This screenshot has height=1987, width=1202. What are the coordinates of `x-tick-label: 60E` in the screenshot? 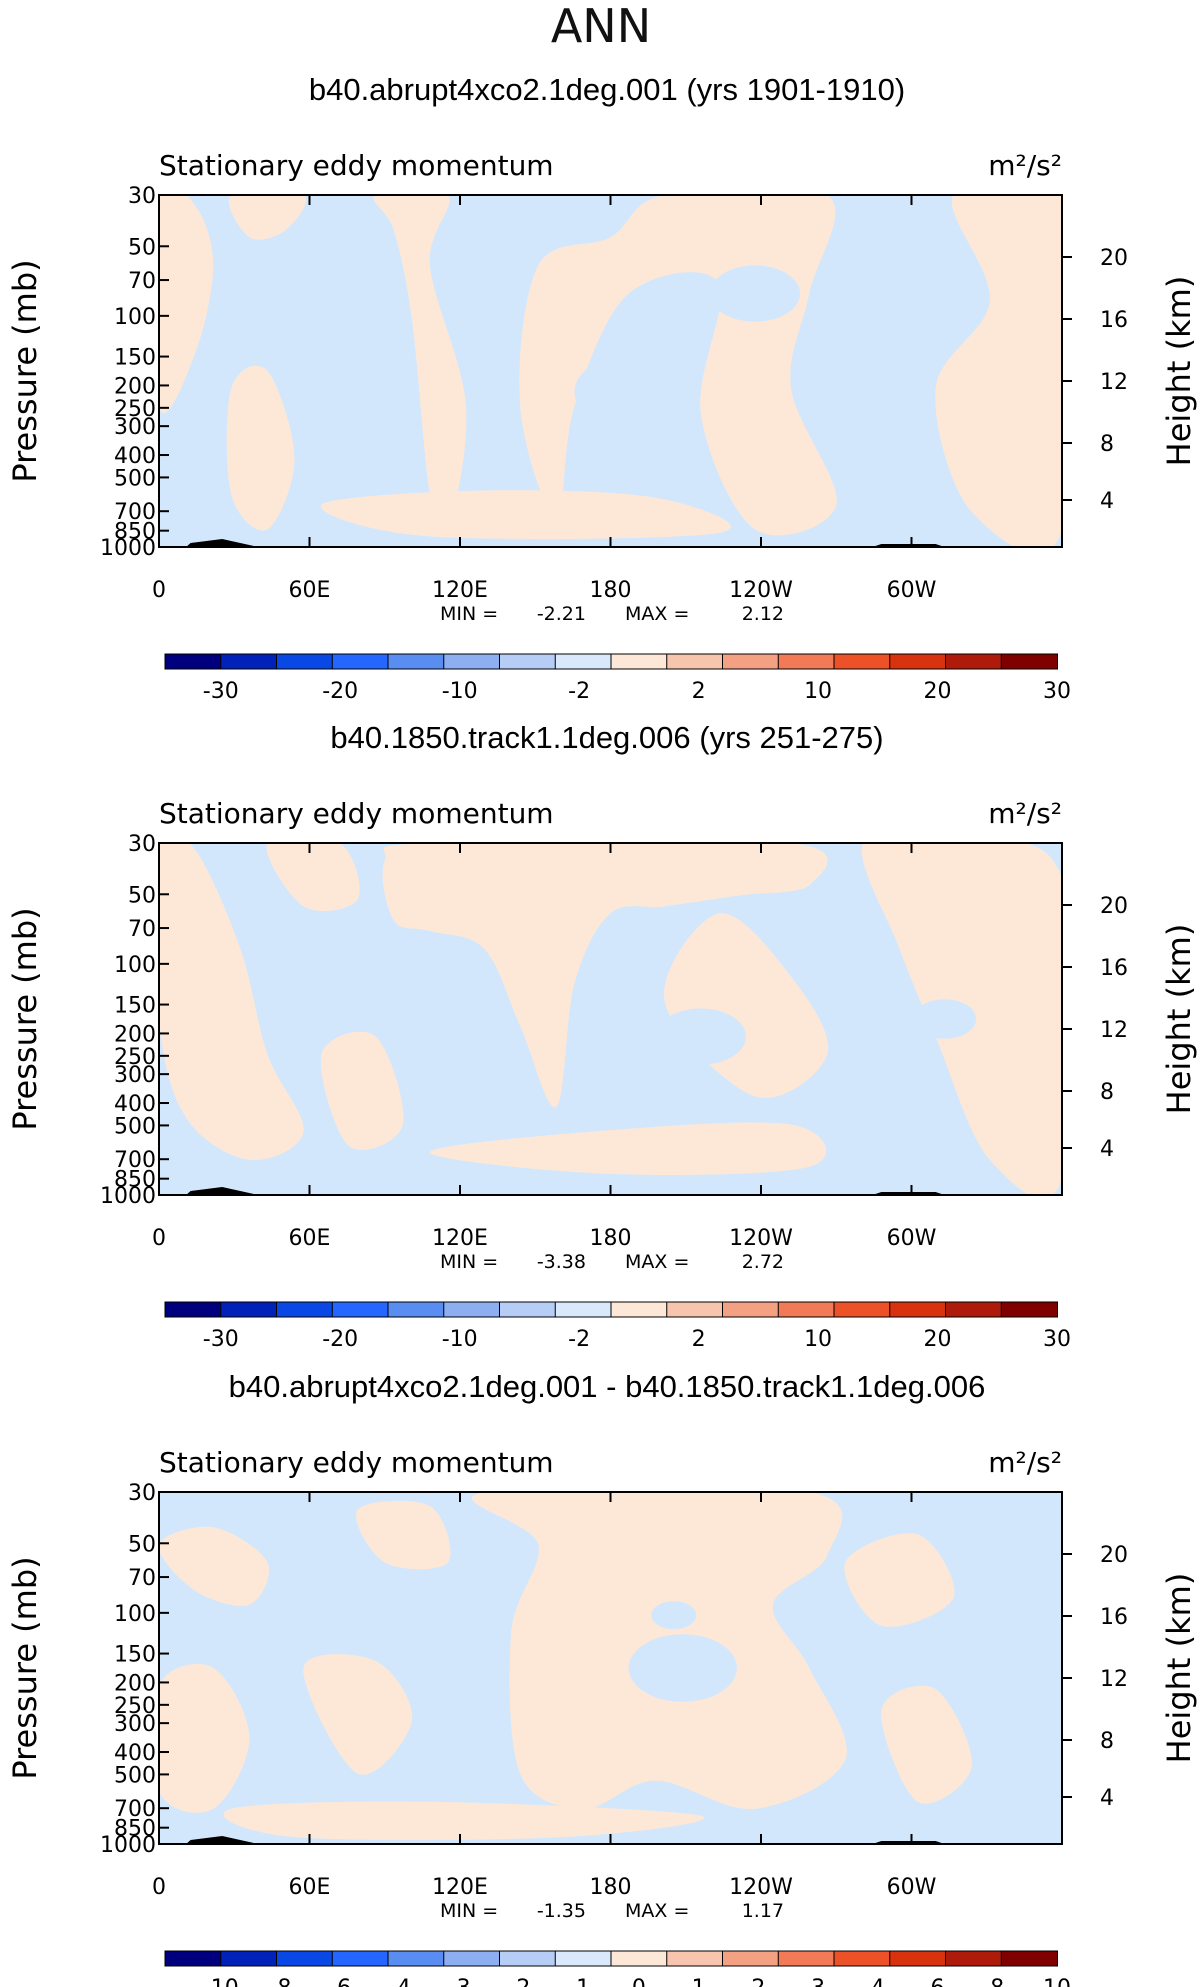 It's located at (310, 1238).